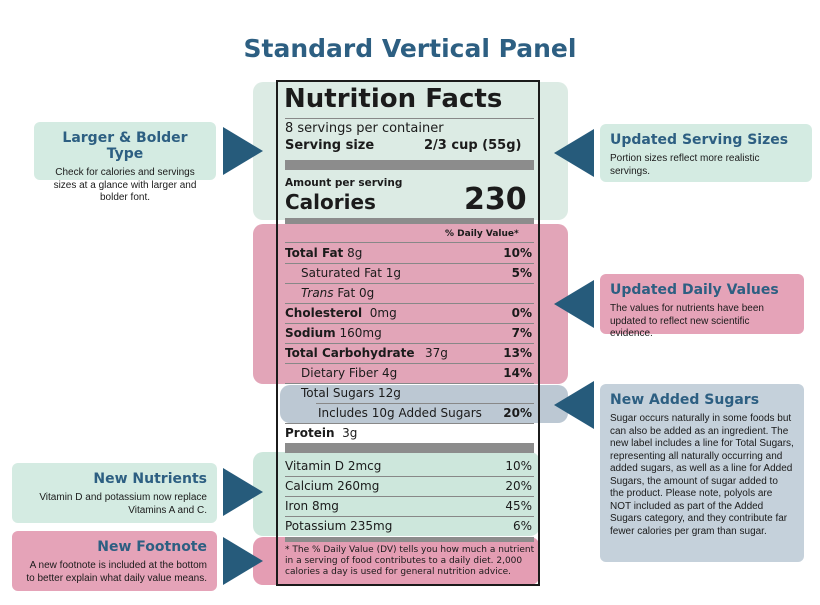 The height and width of the screenshot is (605, 820). Describe the element at coordinates (409, 526) in the screenshot. I see `row-potassium: Potassium 235mg 6%` at that location.